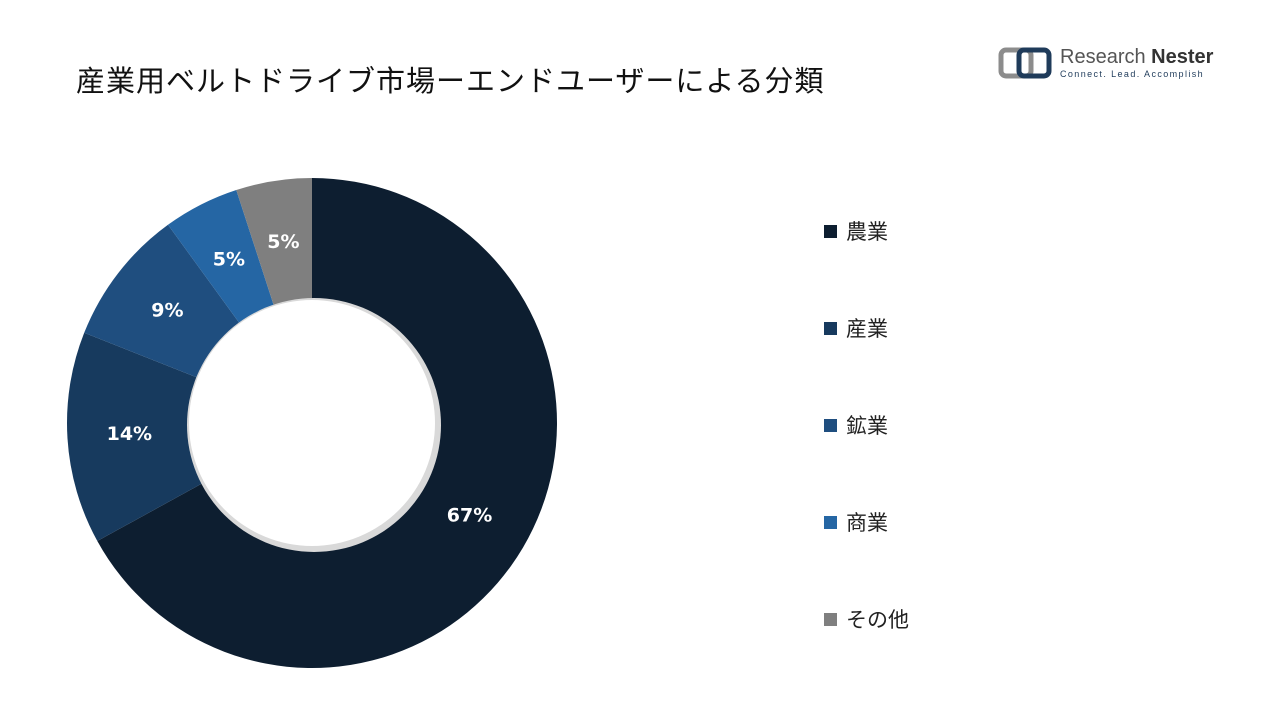 The height and width of the screenshot is (720, 1280). I want to click on legend-item-mining: 鉱業, so click(856, 425).